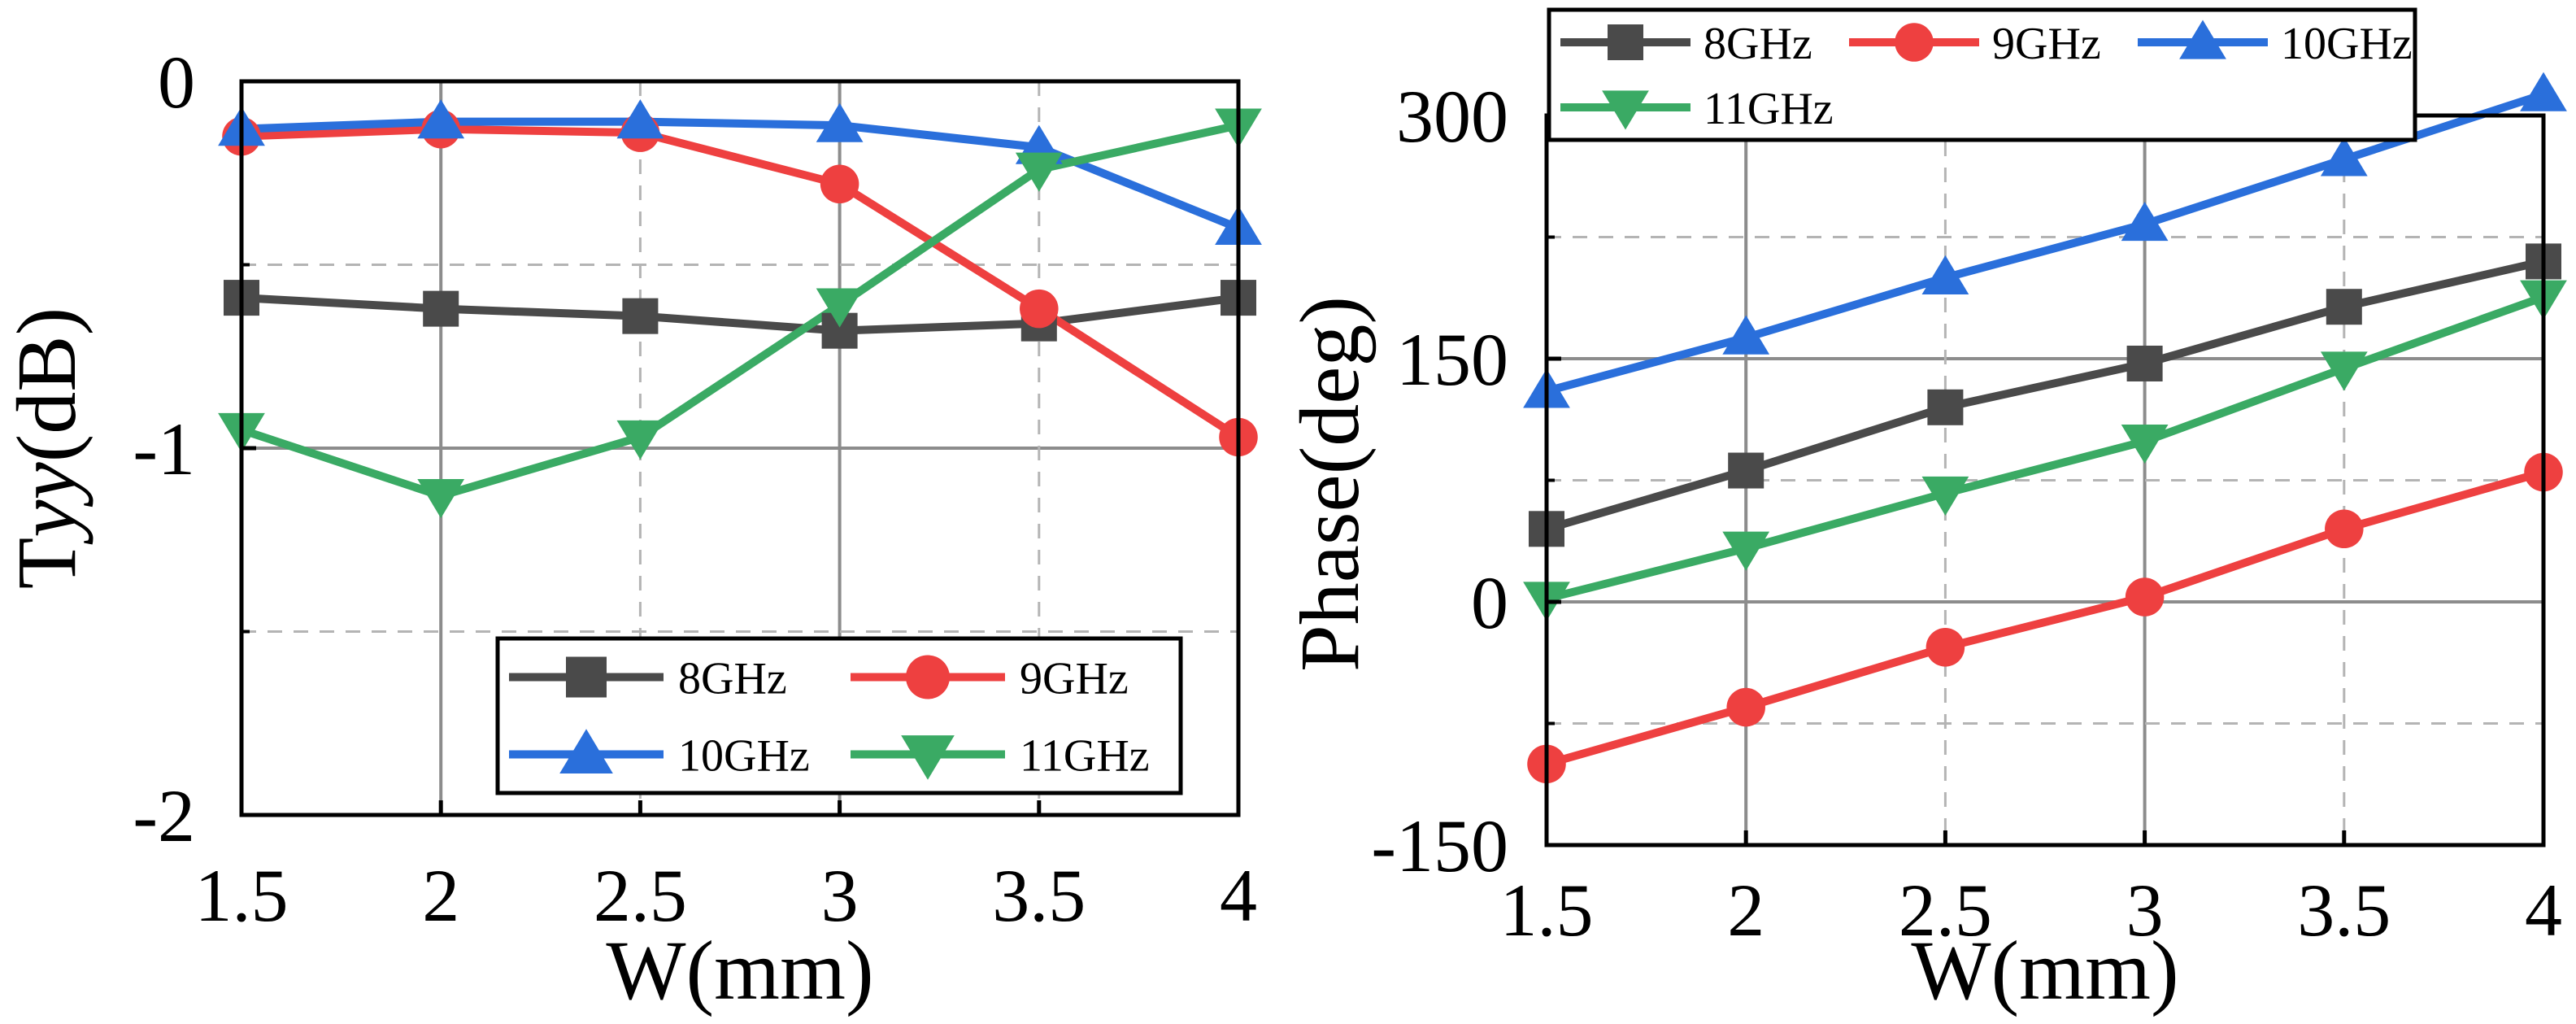 This screenshot has height=1024, width=2576. What do you see at coordinates (47, 564) in the screenshot?
I see `y-axis-label-prefix: T` at bounding box center [47, 564].